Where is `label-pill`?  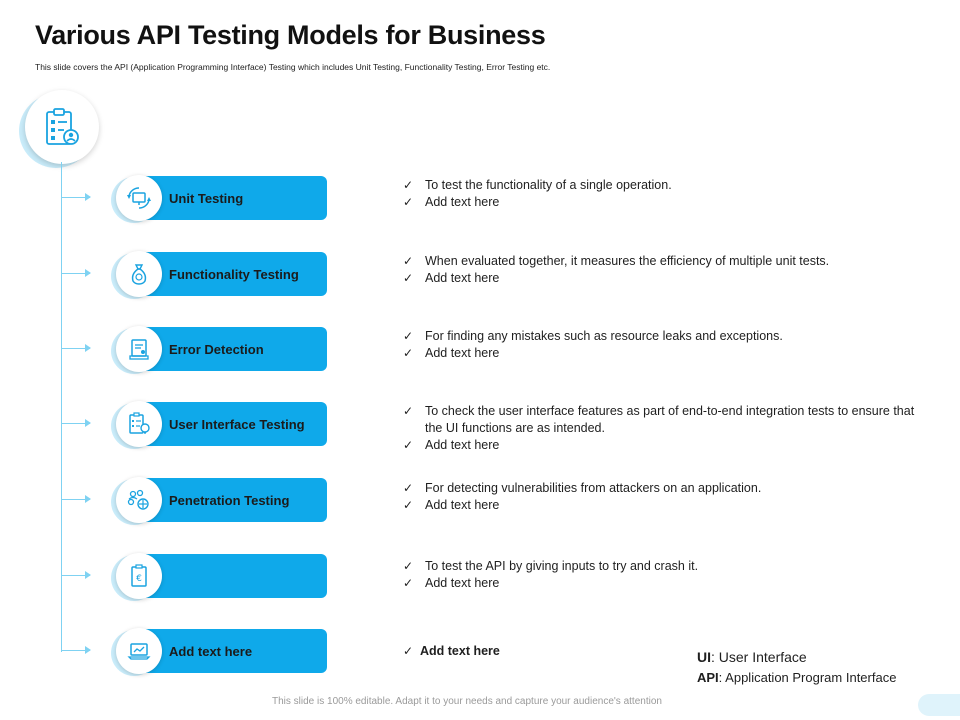
label-pill is located at coordinates (231, 576).